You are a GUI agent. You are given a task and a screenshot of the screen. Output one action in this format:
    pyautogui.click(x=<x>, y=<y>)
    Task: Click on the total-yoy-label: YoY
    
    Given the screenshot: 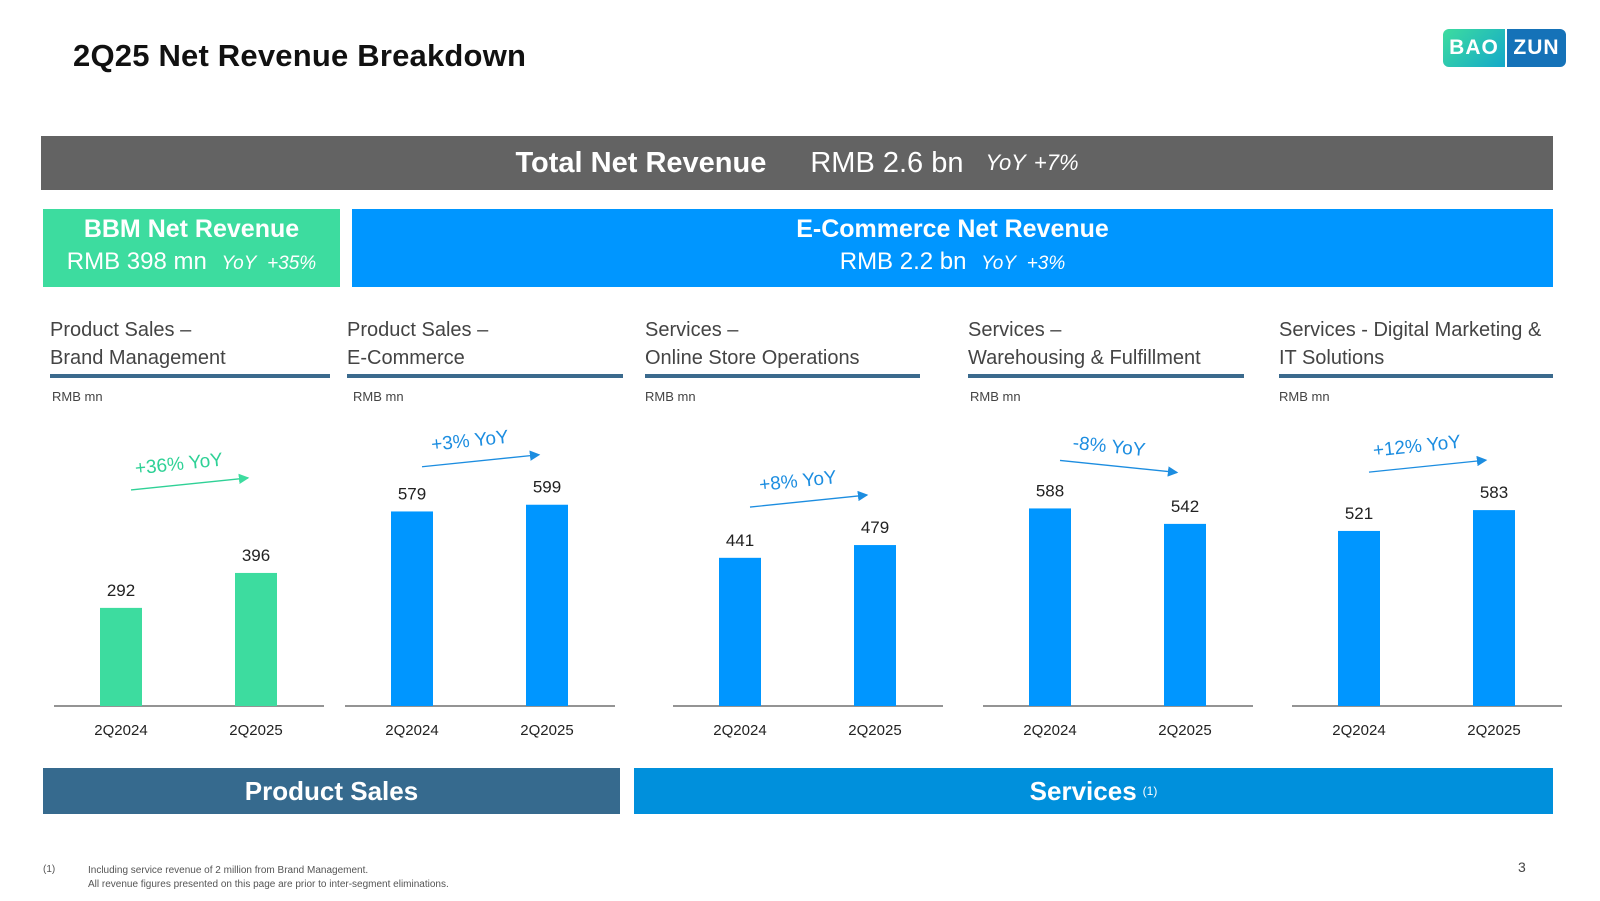 What is the action you would take?
    pyautogui.click(x=1005, y=162)
    